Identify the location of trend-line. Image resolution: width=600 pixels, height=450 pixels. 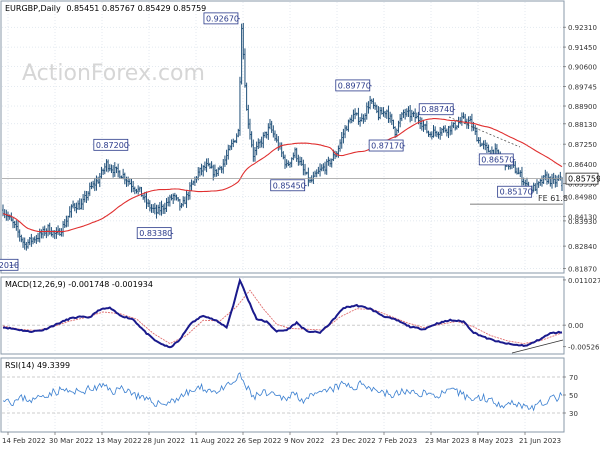
(484, 132).